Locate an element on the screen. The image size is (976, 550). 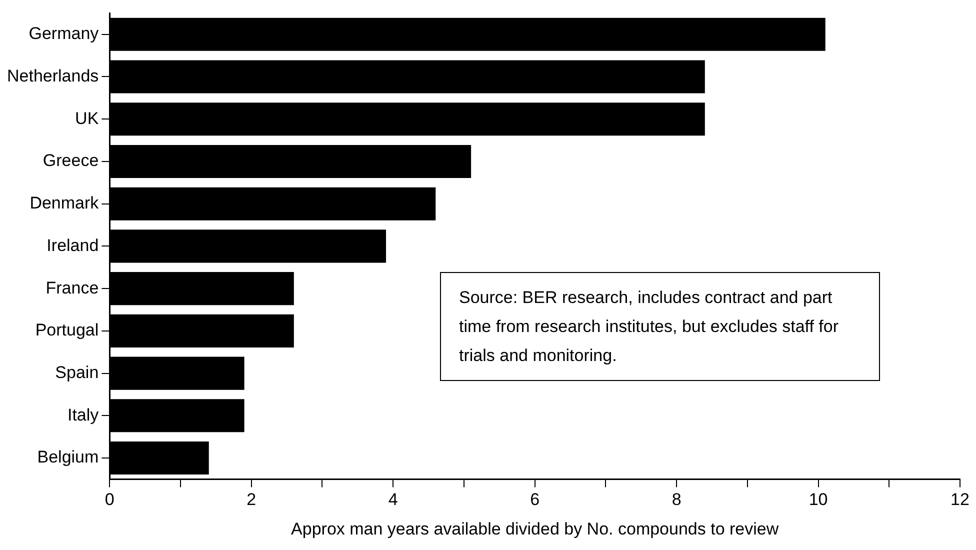
y-tick-label: Ireland is located at coordinates (72, 245).